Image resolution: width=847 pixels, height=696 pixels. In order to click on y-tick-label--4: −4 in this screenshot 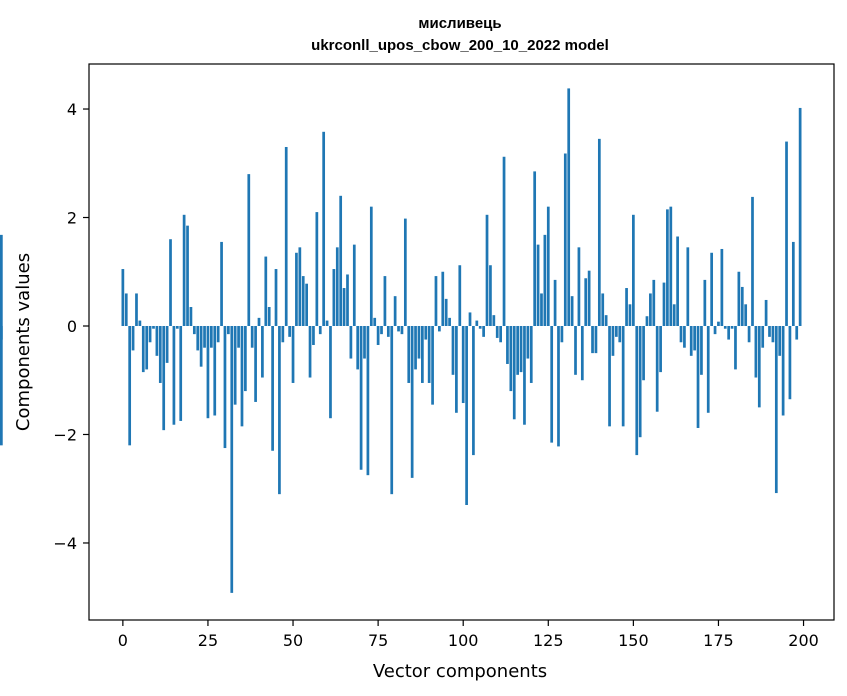, I will do `click(65, 543)`.